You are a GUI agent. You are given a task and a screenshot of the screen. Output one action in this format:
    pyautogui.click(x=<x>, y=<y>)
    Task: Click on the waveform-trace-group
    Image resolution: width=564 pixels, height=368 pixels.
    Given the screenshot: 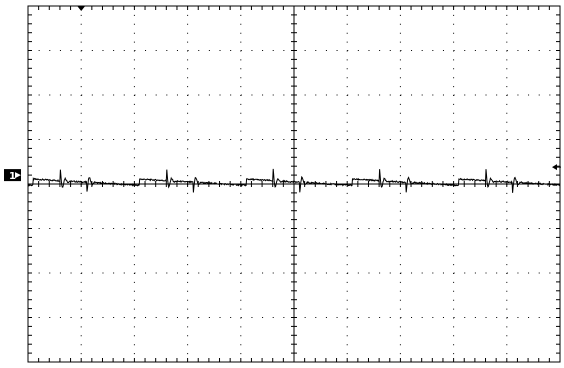 What is the action you would take?
    pyautogui.click(x=294, y=180)
    